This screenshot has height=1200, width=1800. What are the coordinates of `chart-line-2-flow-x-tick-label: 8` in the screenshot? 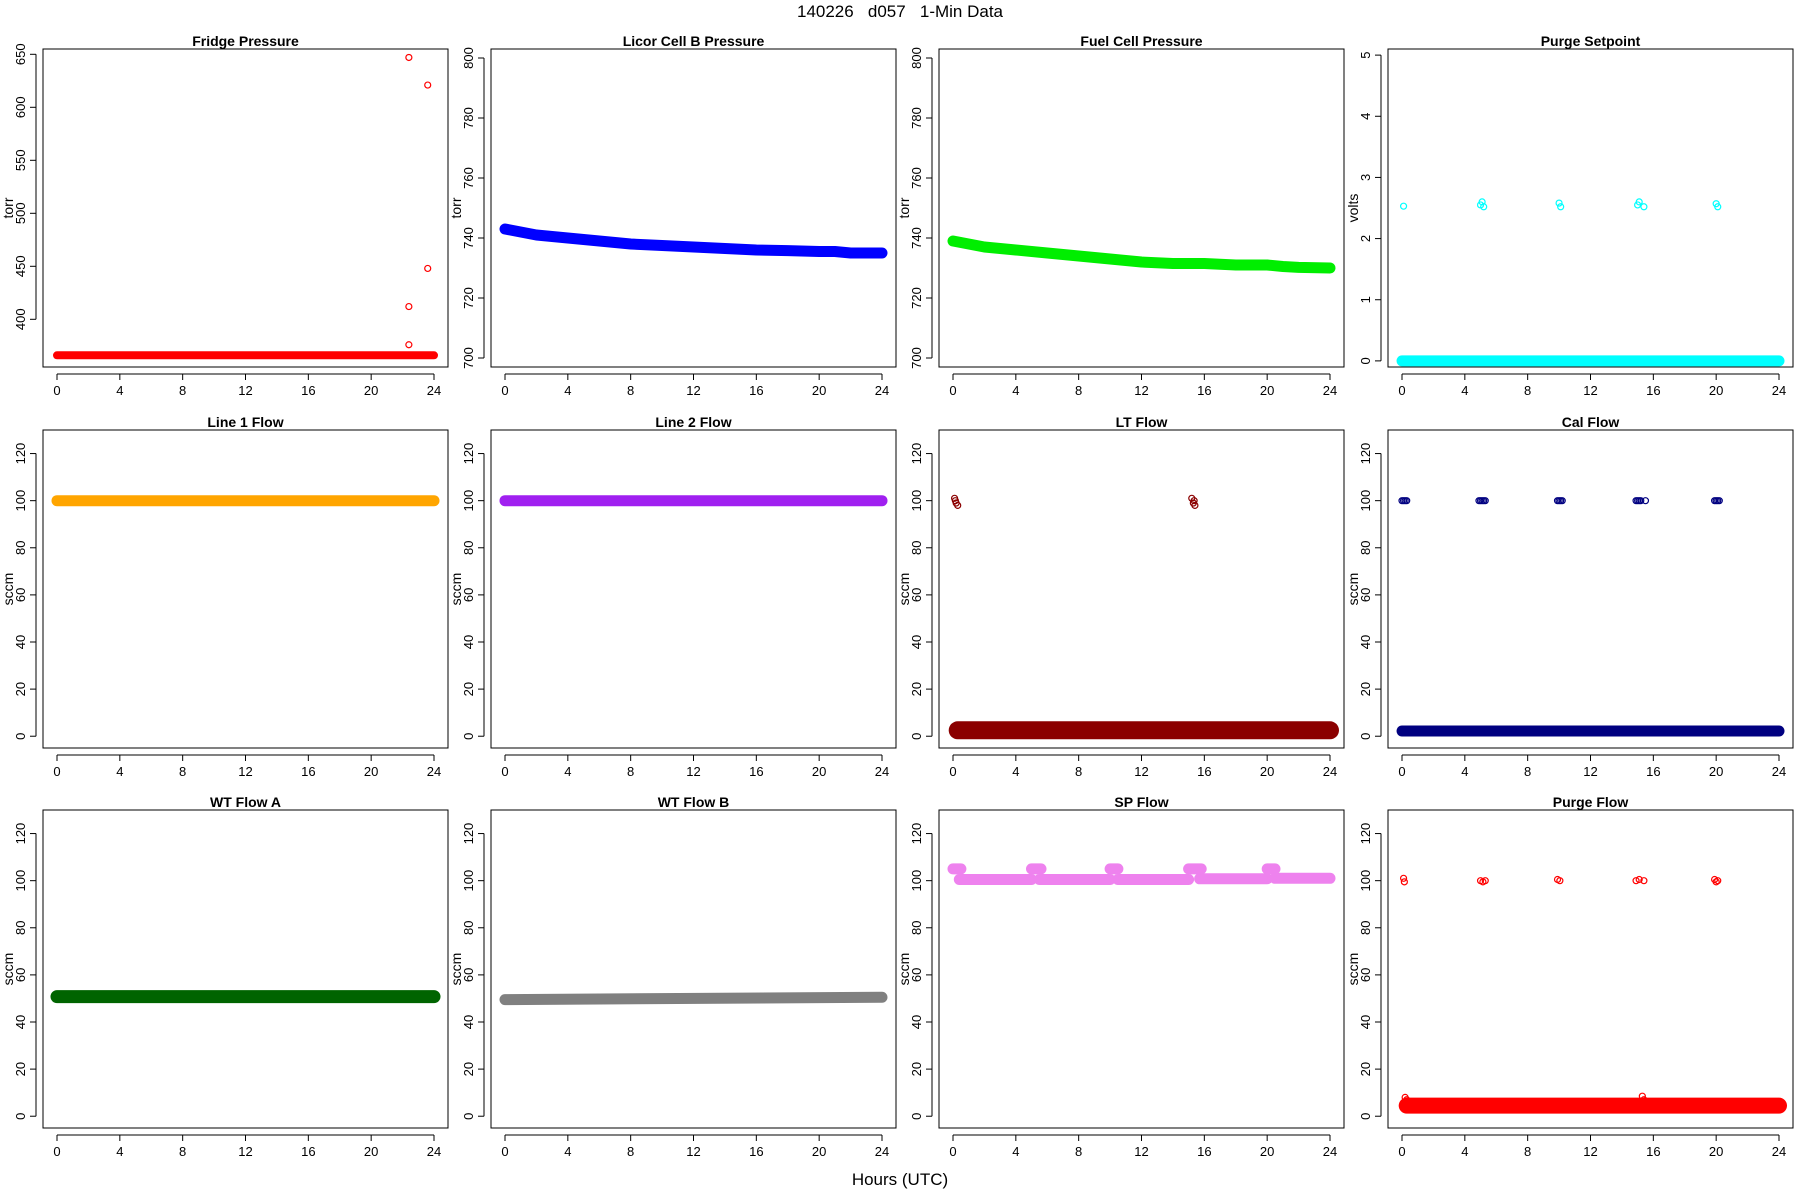 It's located at (630, 771).